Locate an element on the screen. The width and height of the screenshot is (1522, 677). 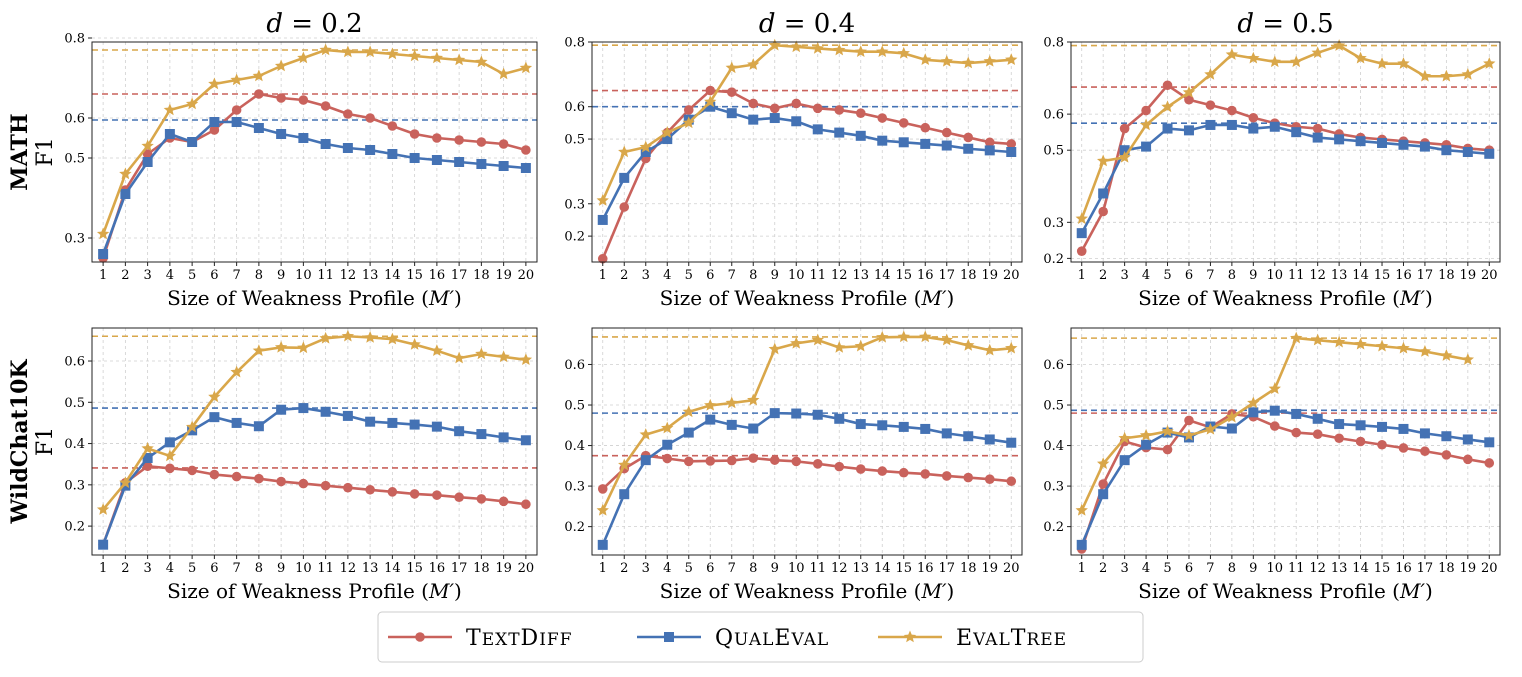
row-metric-1: F1 is located at coordinates (45, 441).